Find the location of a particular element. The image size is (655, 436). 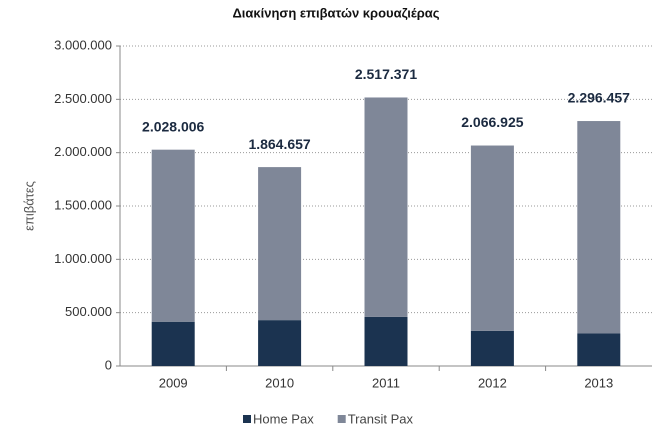

legend-label: Transit Pax is located at coordinates (381, 418).